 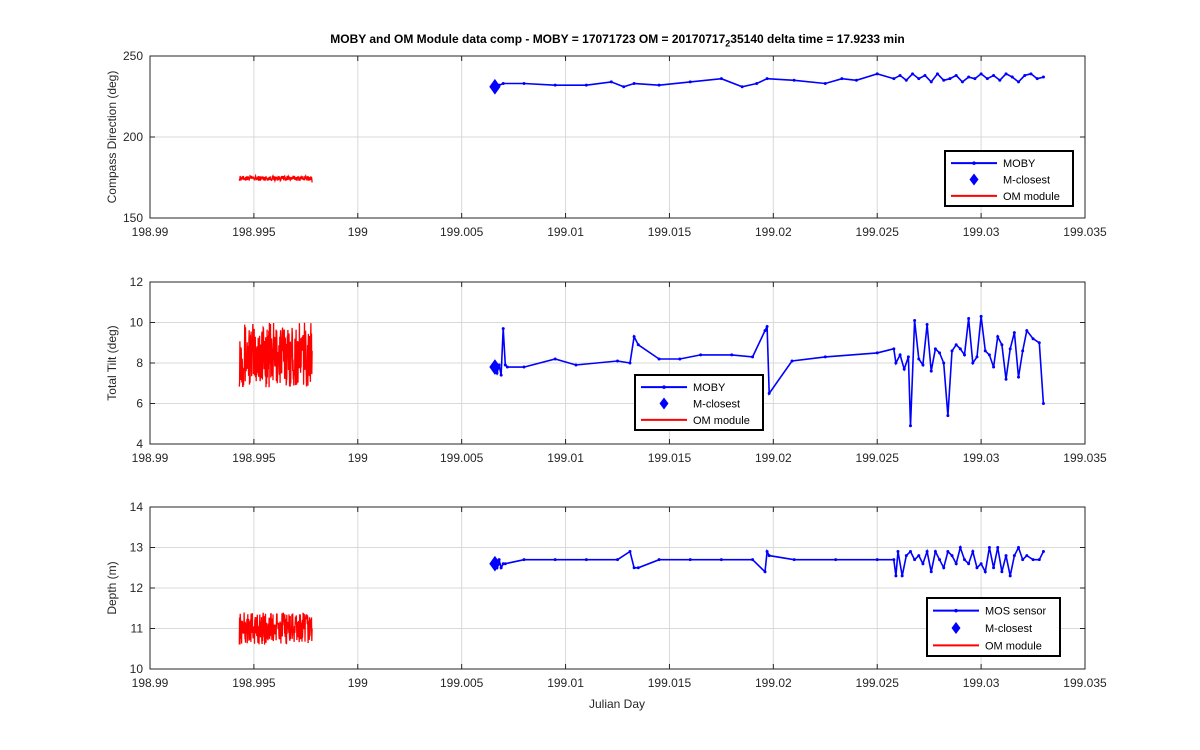 What do you see at coordinates (137, 282) in the screenshot?
I see `y-tick-label: 12` at bounding box center [137, 282].